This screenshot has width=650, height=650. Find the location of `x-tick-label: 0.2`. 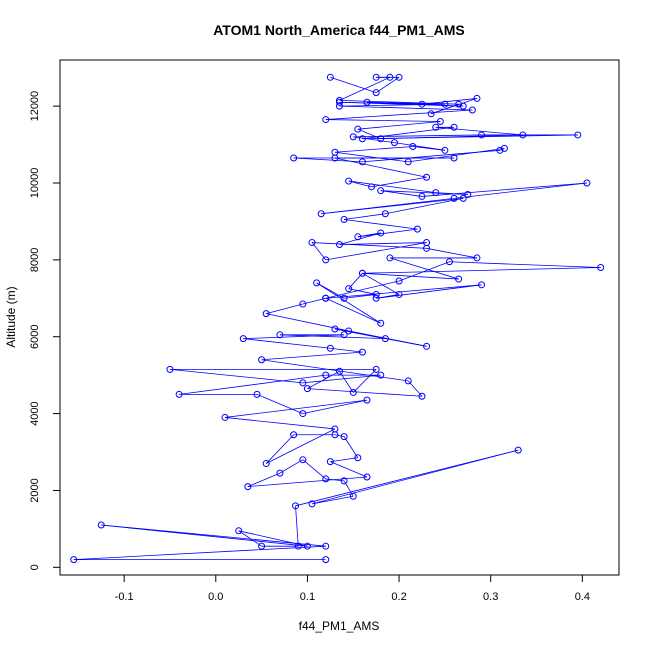

x-tick-label: 0.2 is located at coordinates (398, 597).